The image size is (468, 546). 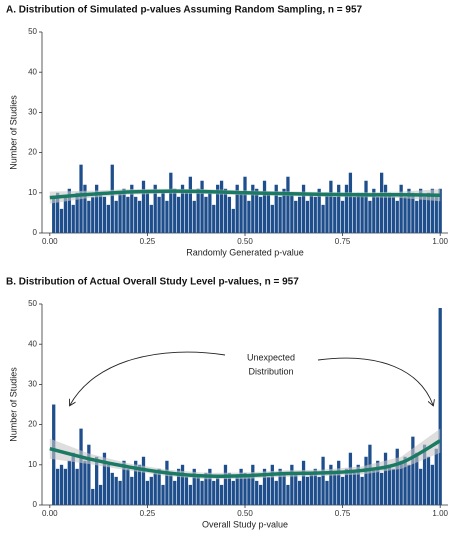 What do you see at coordinates (50, 241) in the screenshot?
I see `x-tick-label: 0.00` at bounding box center [50, 241].